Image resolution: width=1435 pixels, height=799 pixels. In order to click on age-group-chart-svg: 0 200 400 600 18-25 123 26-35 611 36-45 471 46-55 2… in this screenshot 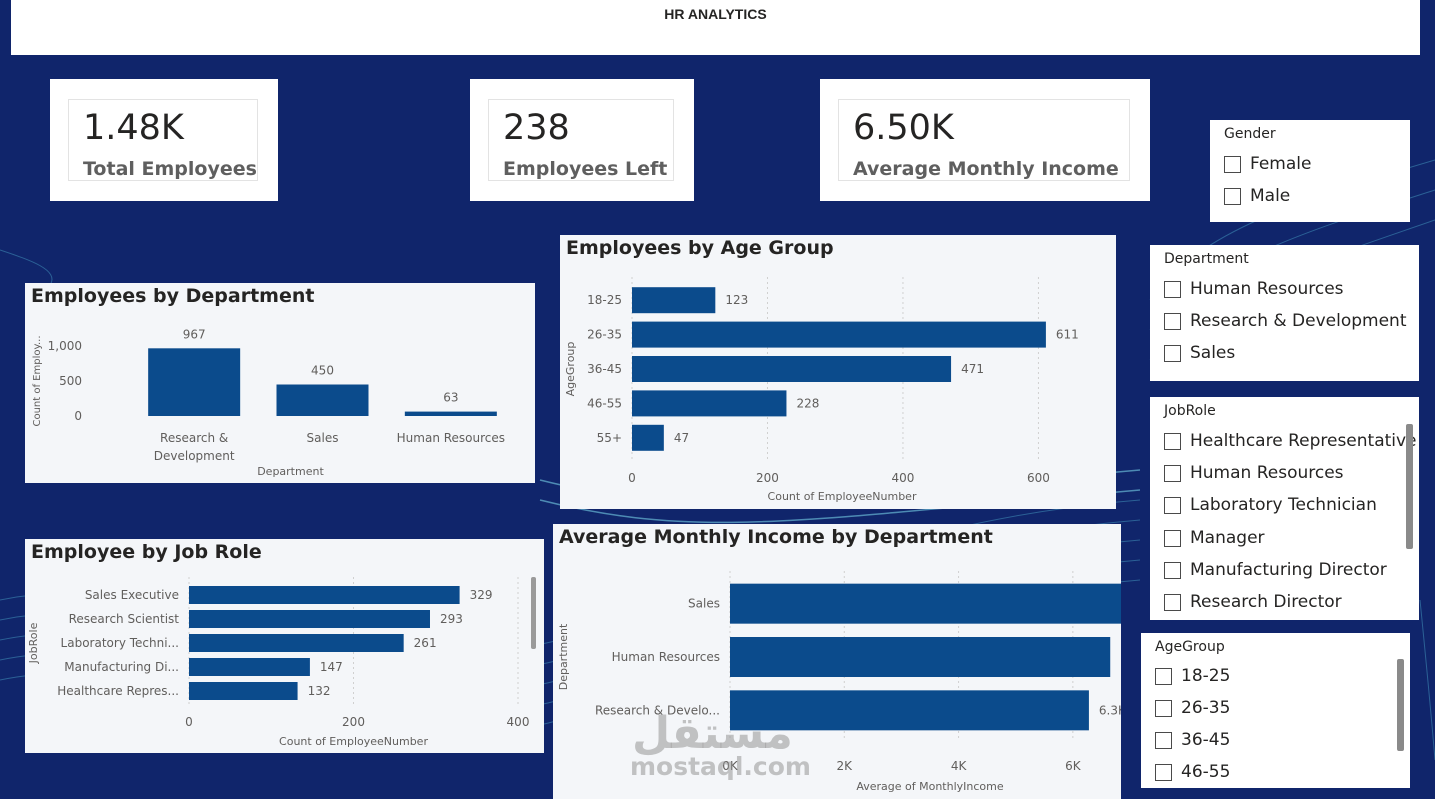, I will do `click(821, 390)`.